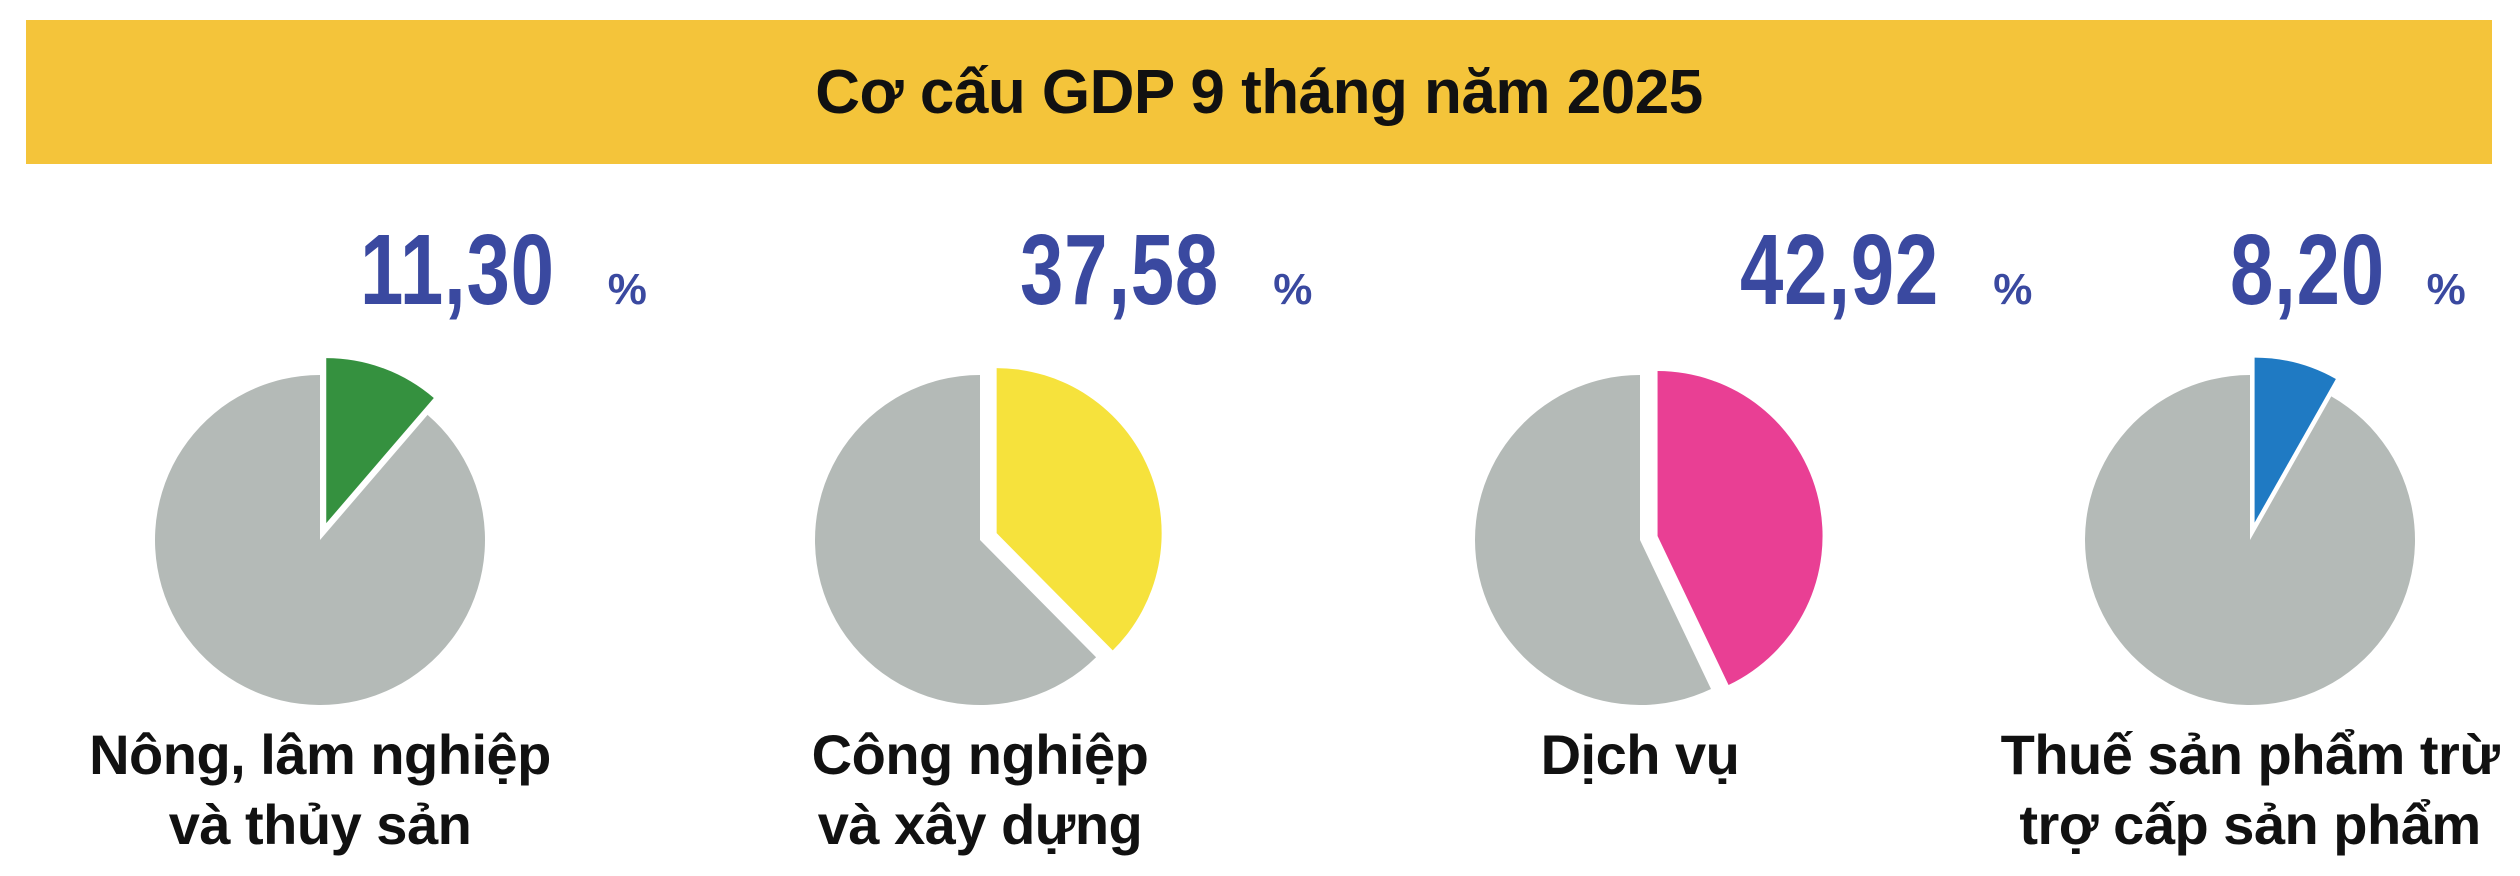  I want to click on slice-value: 11,30, so click(457, 270).